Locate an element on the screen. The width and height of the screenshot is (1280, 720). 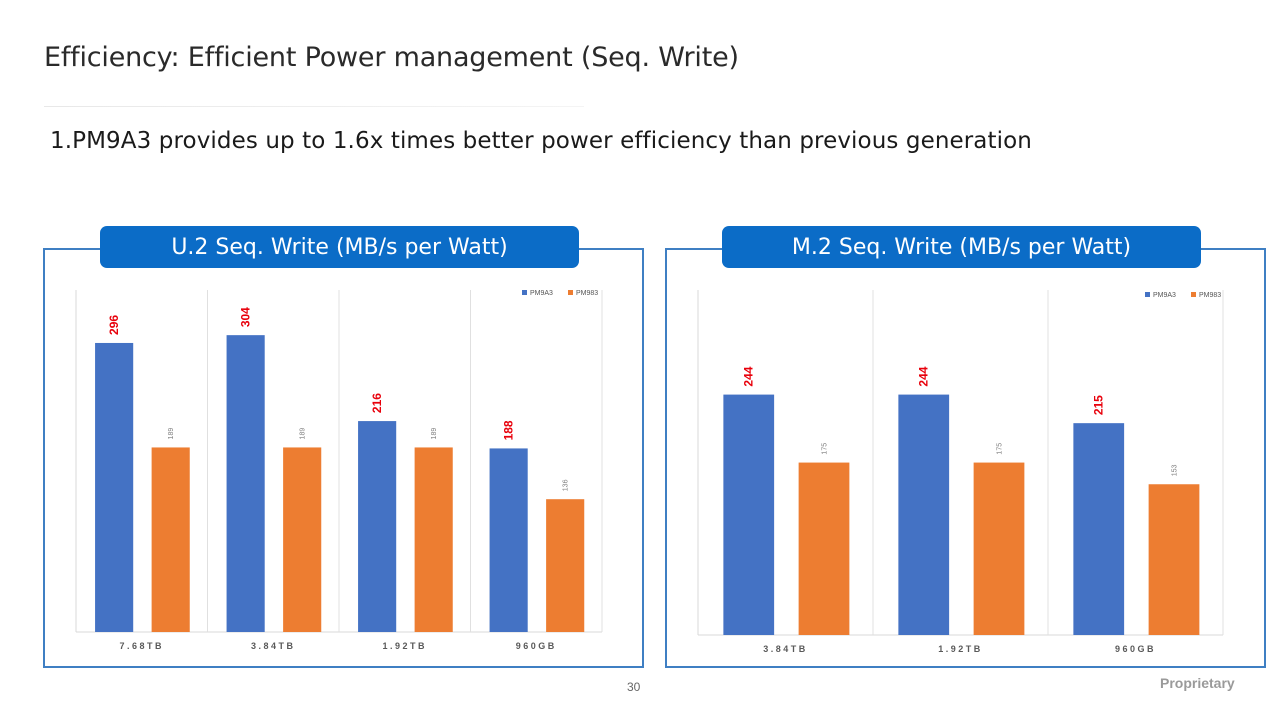
data-label: 216 is located at coordinates (377, 403).